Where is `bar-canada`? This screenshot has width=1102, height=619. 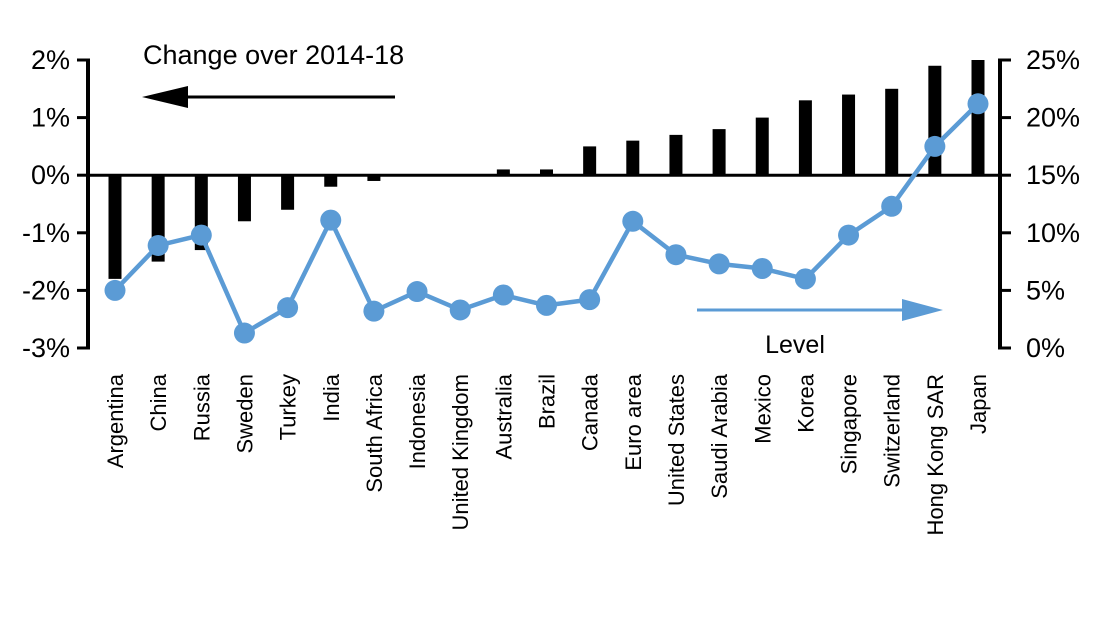
bar-canada is located at coordinates (590, 161).